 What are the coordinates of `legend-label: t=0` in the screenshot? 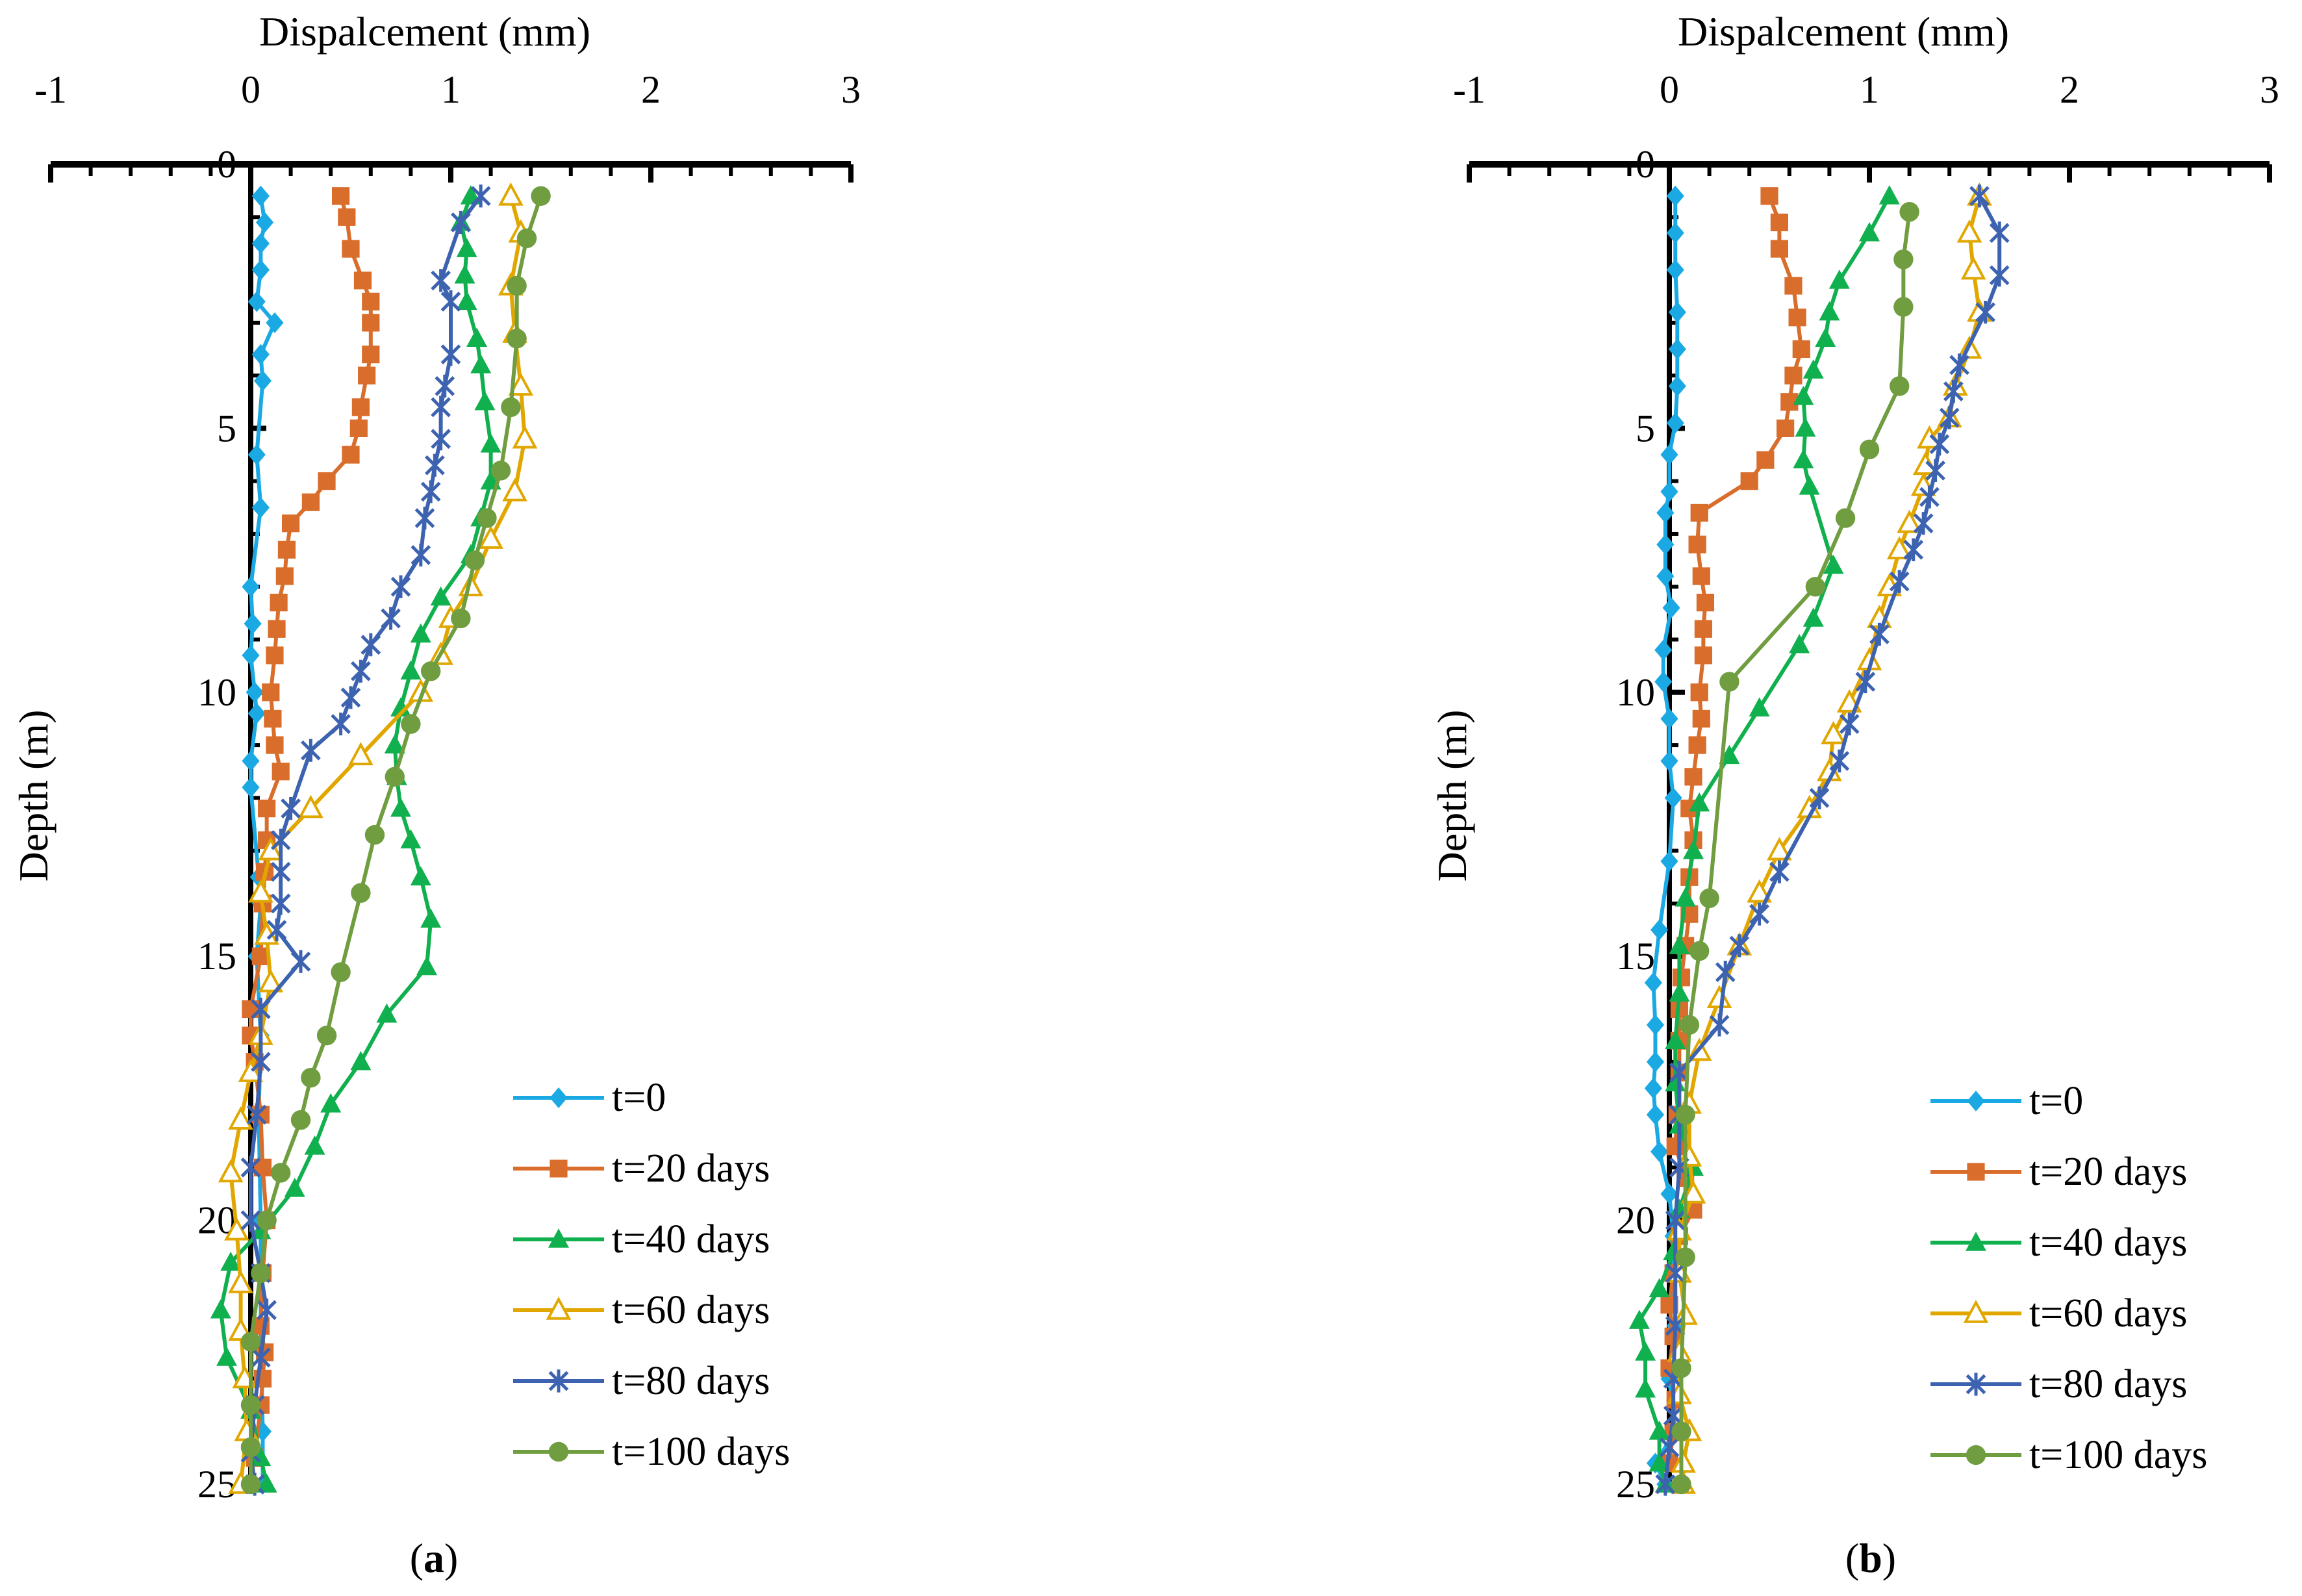 It's located at (2056, 1101).